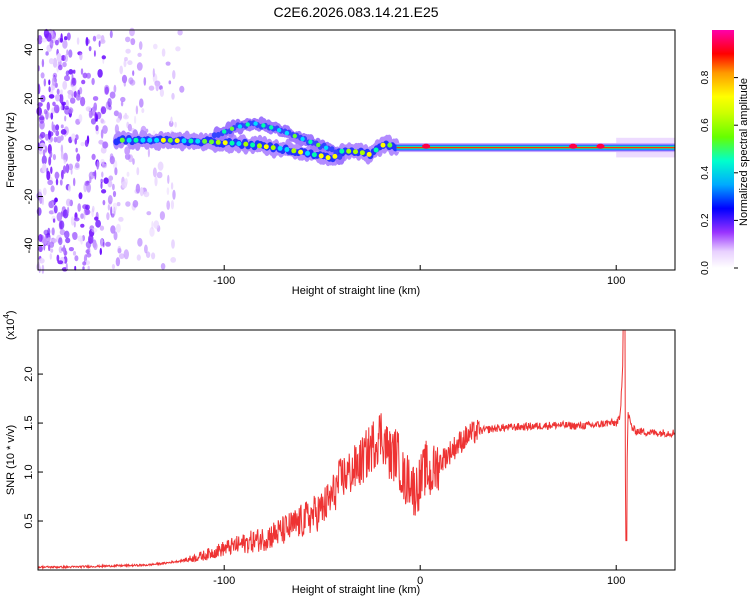 The image size is (750, 600). What do you see at coordinates (214, 135) in the screenshot?
I see `spectrogram-ridge-core` at bounding box center [214, 135].